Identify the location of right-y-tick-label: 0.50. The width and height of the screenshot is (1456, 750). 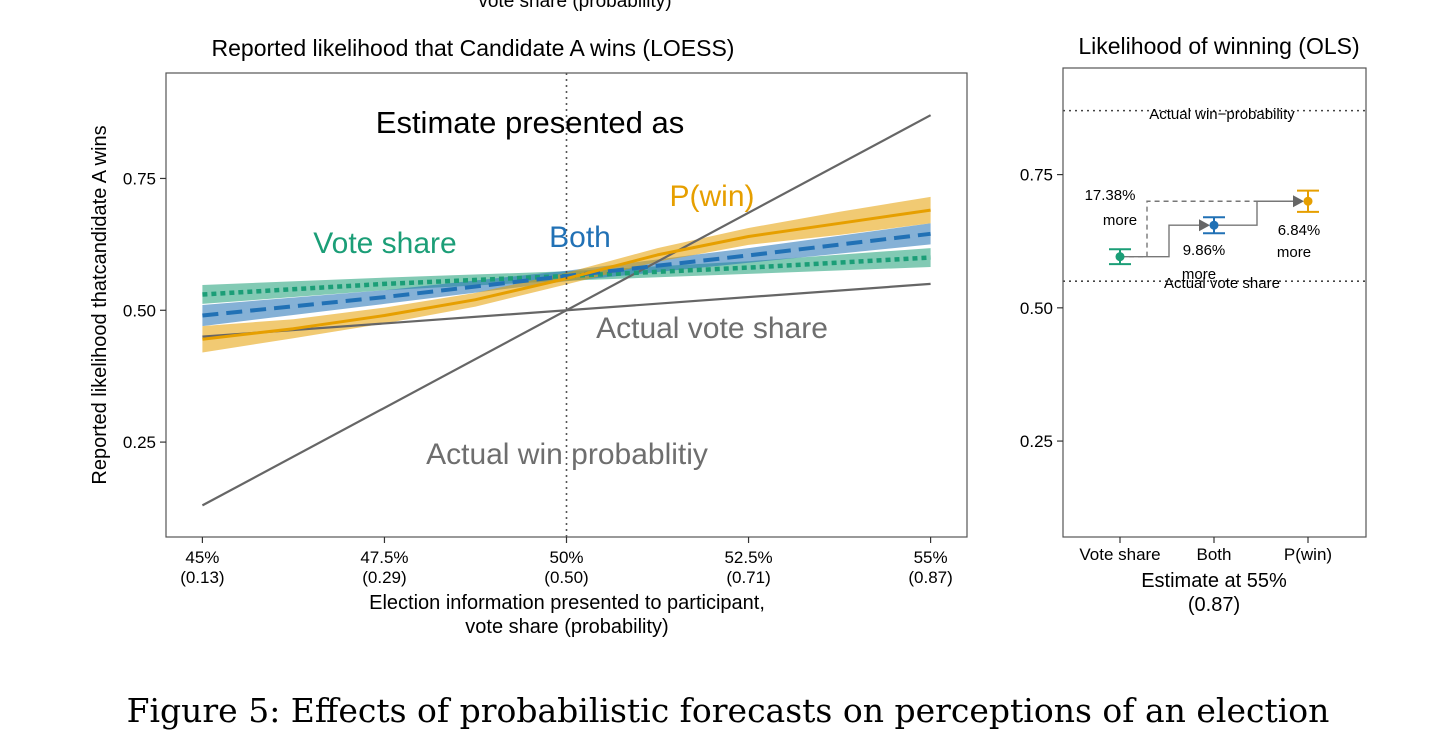
(1036, 308).